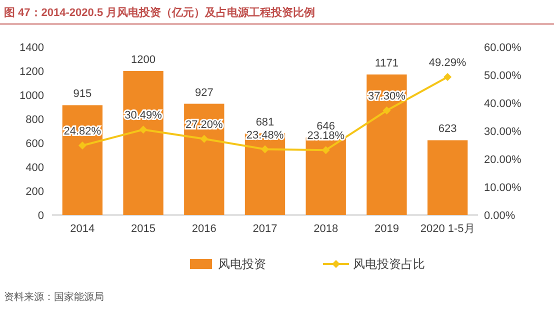 The width and height of the screenshot is (554, 310). What do you see at coordinates (204, 124) in the screenshot?
I see `data-label: 27.20%` at bounding box center [204, 124].